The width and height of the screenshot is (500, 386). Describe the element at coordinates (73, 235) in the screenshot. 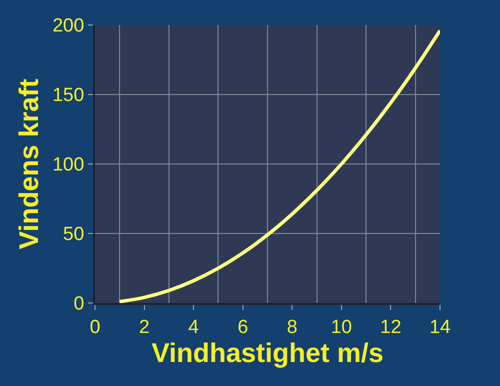

I see `y-tick-label: 50` at that location.